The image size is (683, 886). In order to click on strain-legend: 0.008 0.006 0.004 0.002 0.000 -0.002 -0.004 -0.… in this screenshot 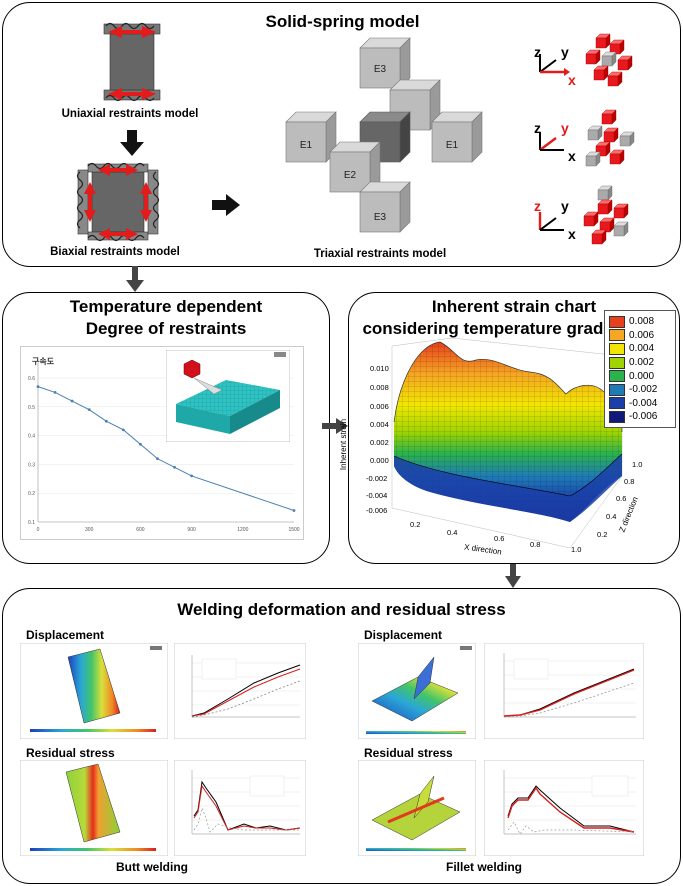, I will do `click(640, 369)`.